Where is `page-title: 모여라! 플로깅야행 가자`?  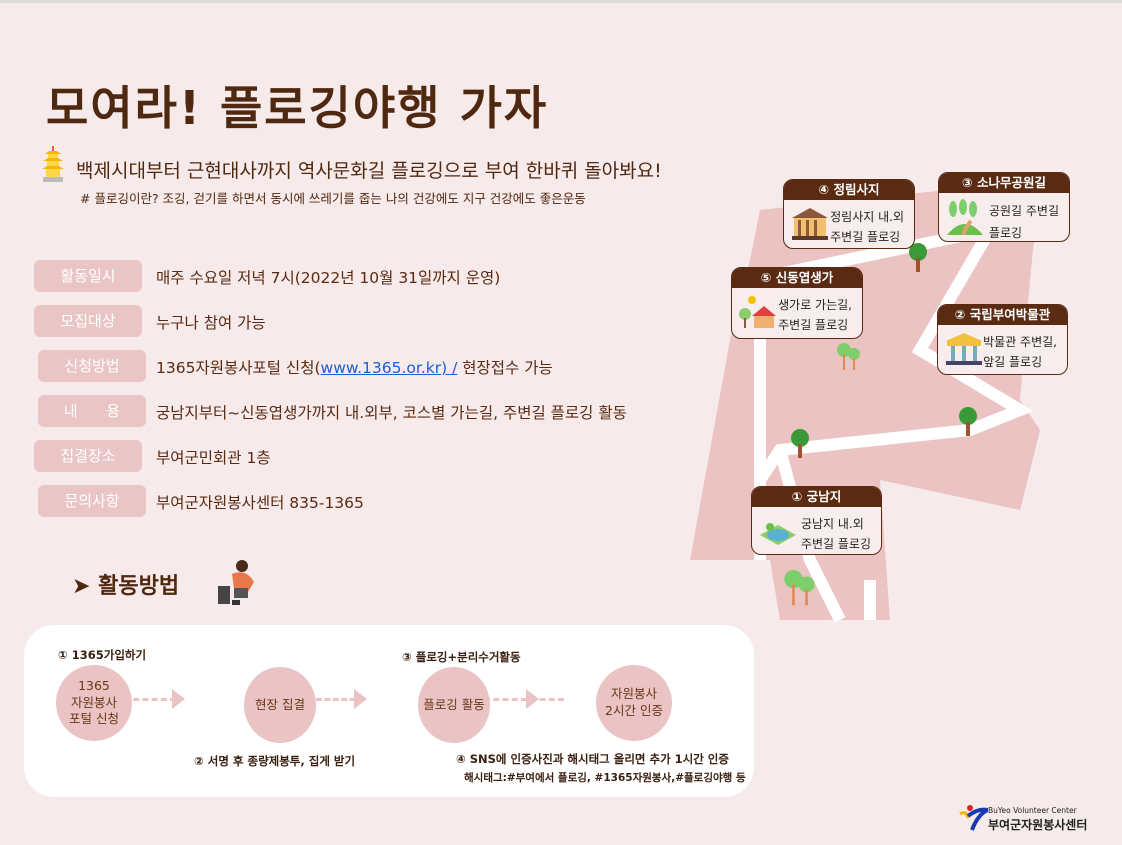 page-title: 모여라! 플로깅야행 가자 is located at coordinates (297, 108).